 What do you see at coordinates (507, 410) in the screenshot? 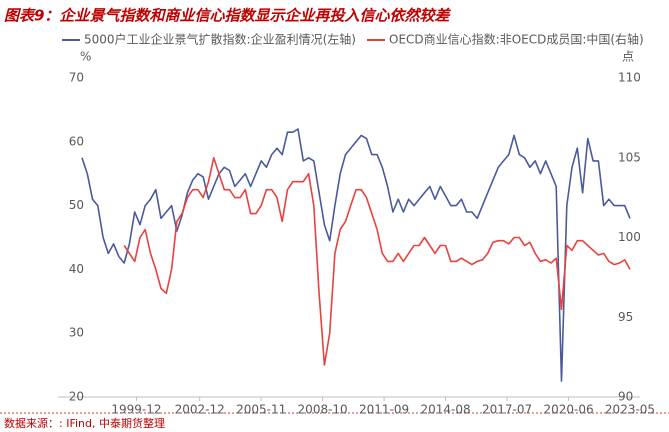
I see `x-tick-label: 2017-07` at bounding box center [507, 410].